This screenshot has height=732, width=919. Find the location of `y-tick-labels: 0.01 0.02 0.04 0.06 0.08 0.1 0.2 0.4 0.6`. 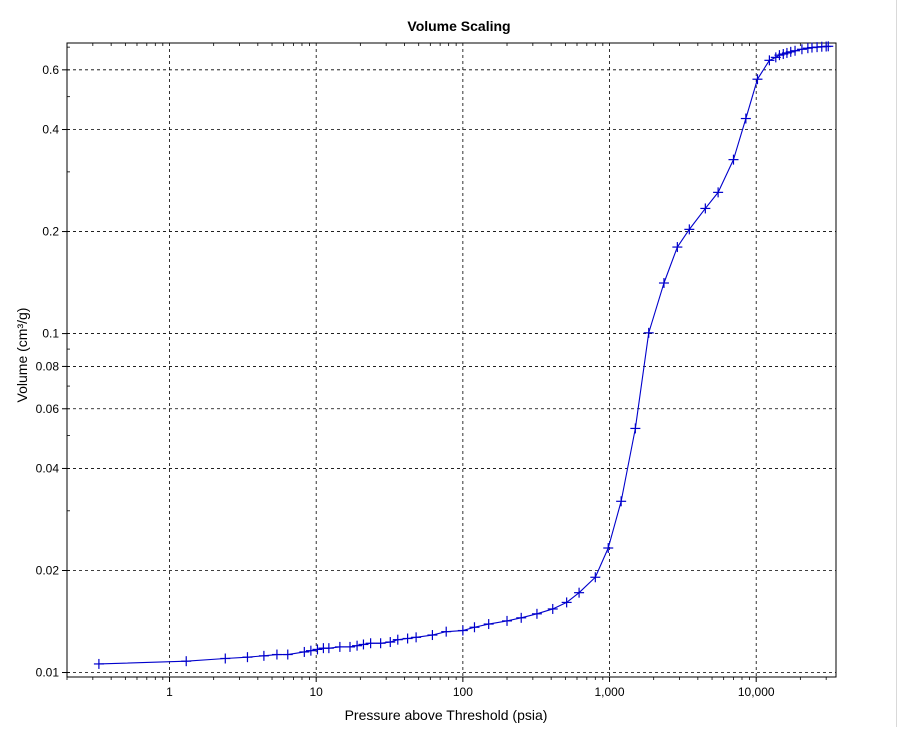

y-tick-labels: 0.01 0.02 0.04 0.06 0.08 0.1 0.2 0.4 0.6 is located at coordinates (48, 371).